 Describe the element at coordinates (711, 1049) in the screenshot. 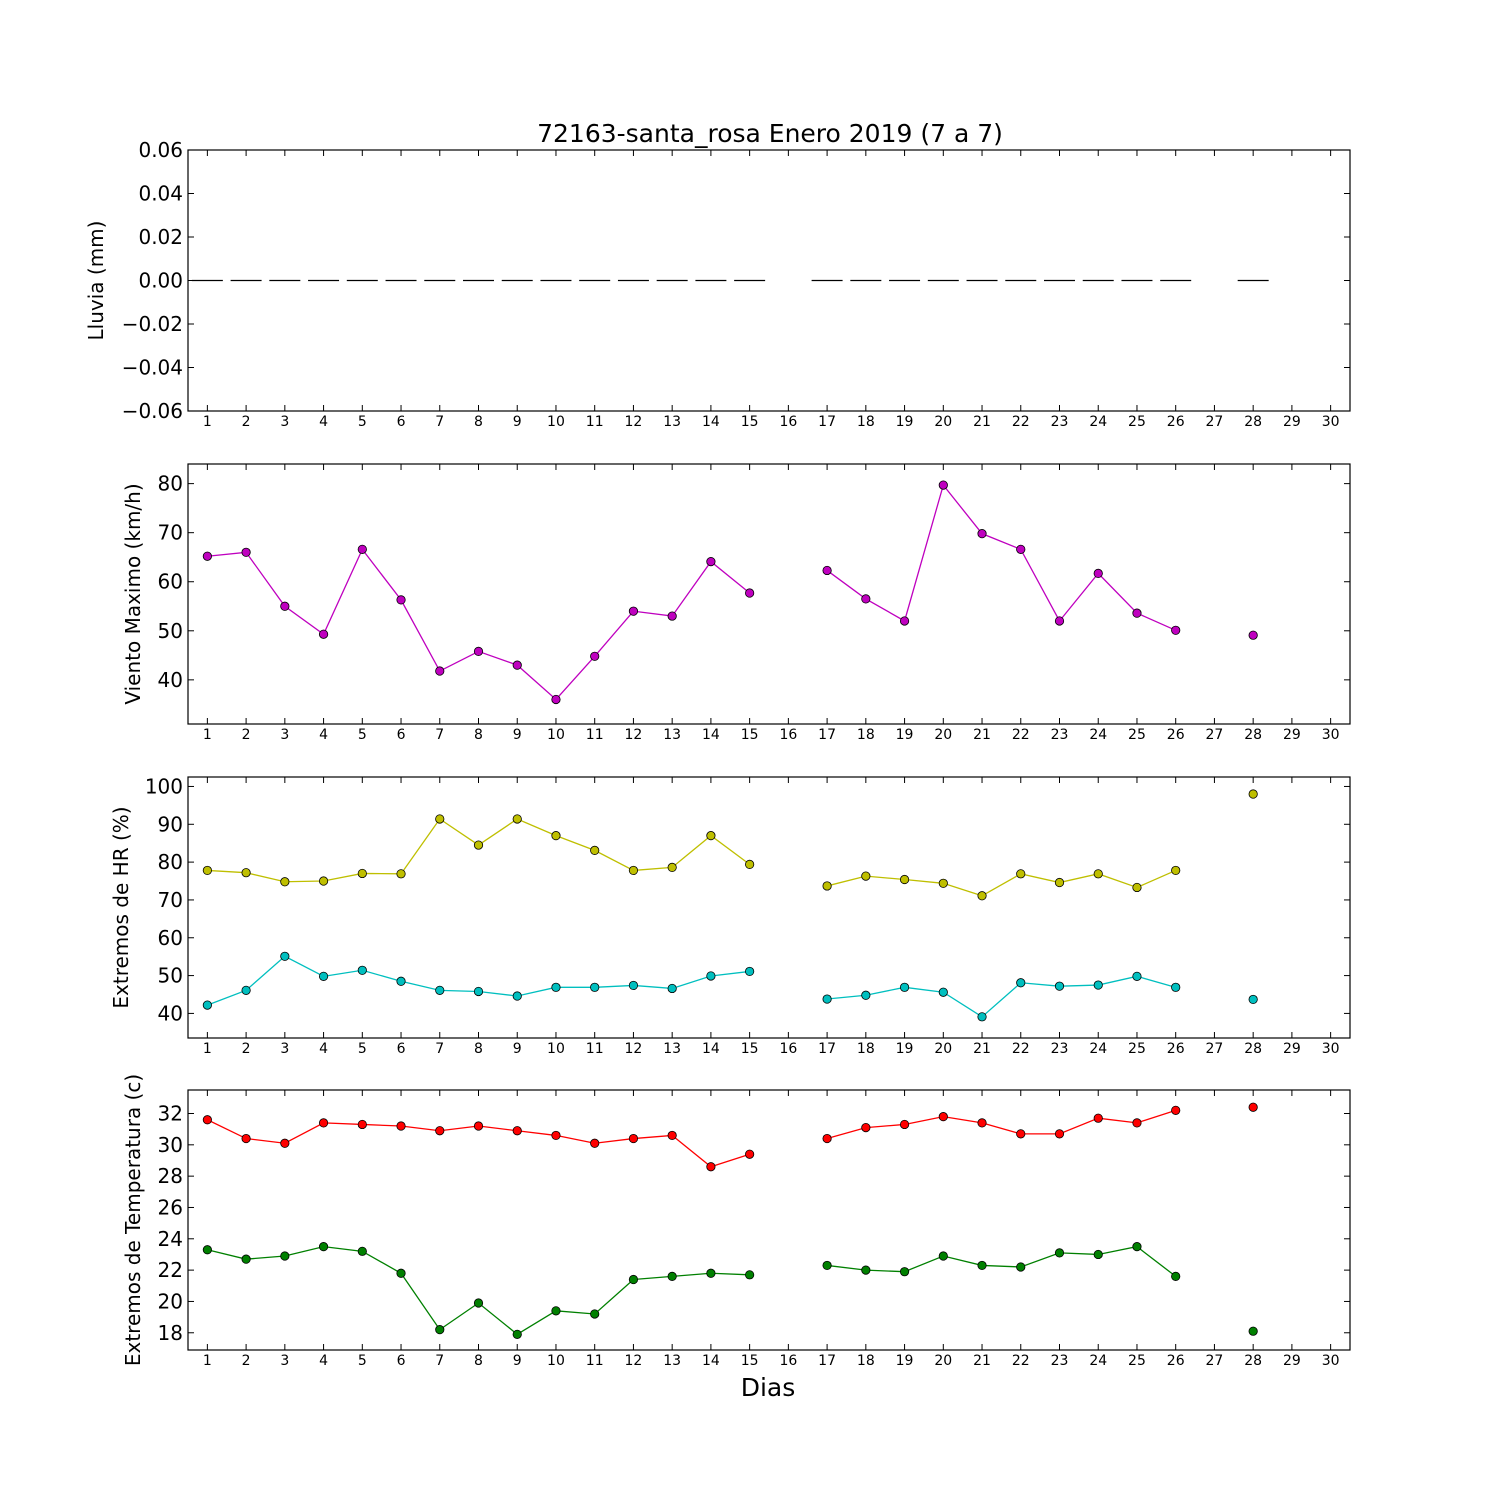

I see `x-tick-label: 14` at that location.